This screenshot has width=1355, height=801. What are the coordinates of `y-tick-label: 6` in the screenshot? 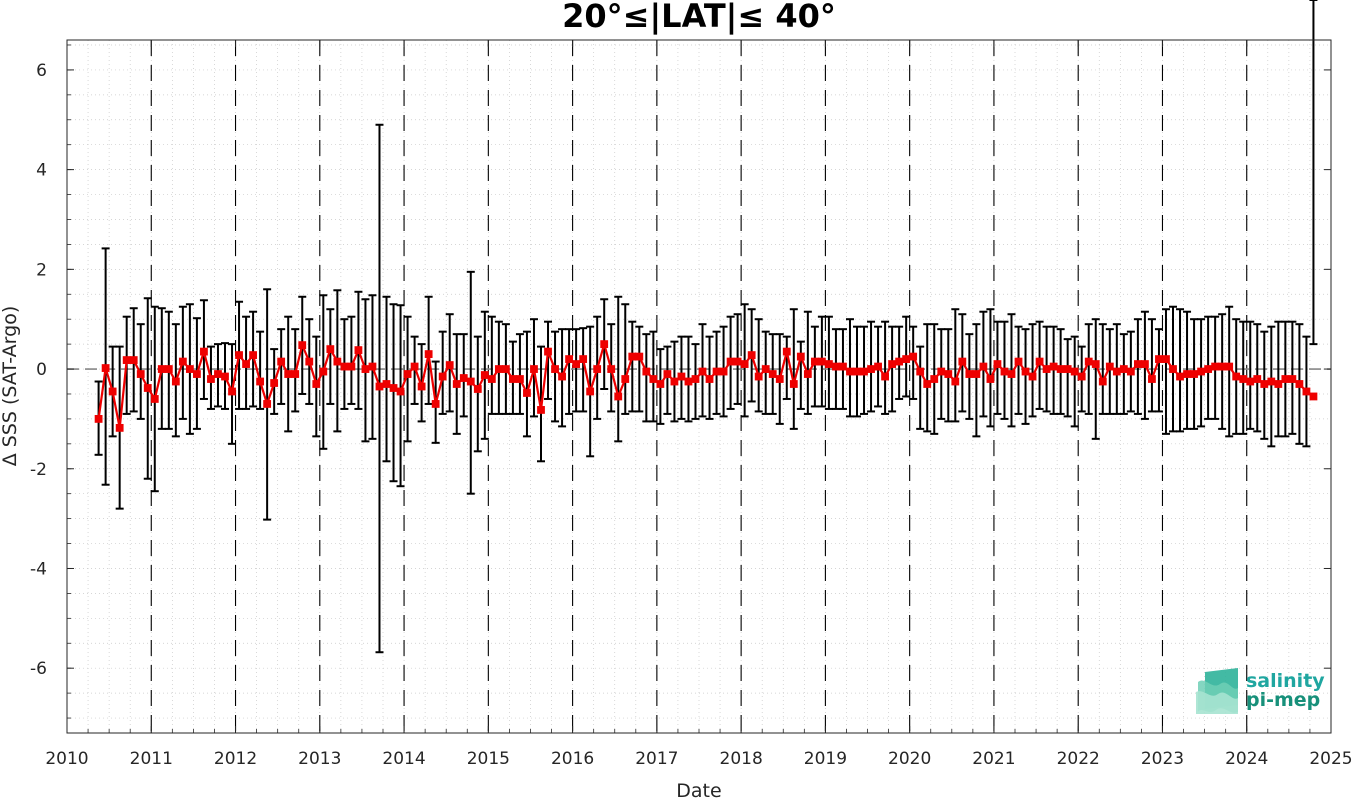 It's located at (41, 71).